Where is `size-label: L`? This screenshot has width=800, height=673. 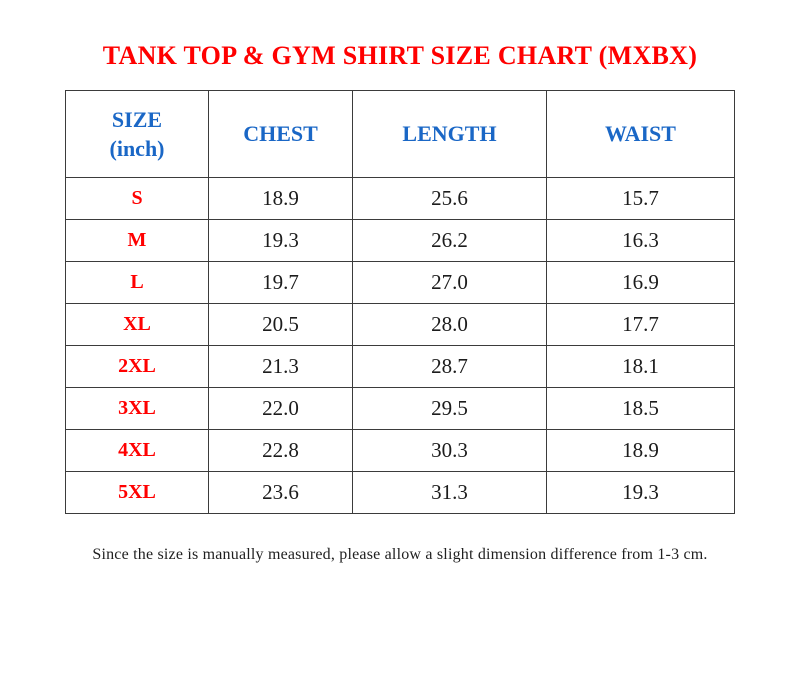 size-label: L is located at coordinates (137, 283).